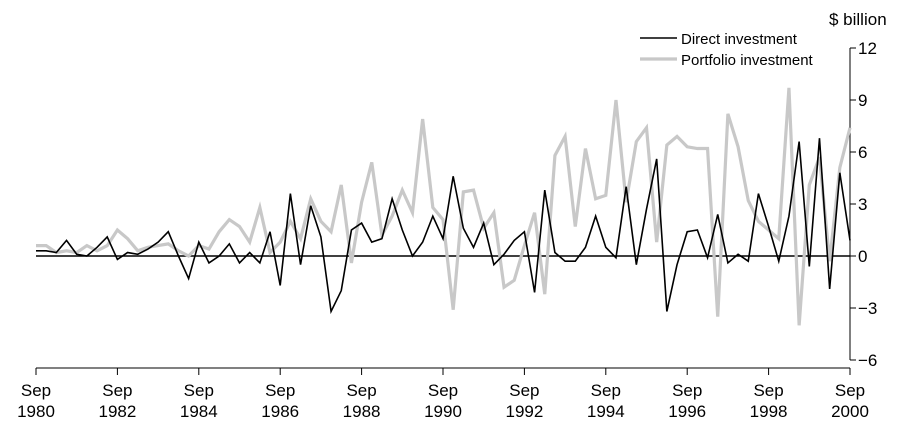  What do you see at coordinates (524, 411) in the screenshot?
I see `x-tick-label-year: 1992` at bounding box center [524, 411].